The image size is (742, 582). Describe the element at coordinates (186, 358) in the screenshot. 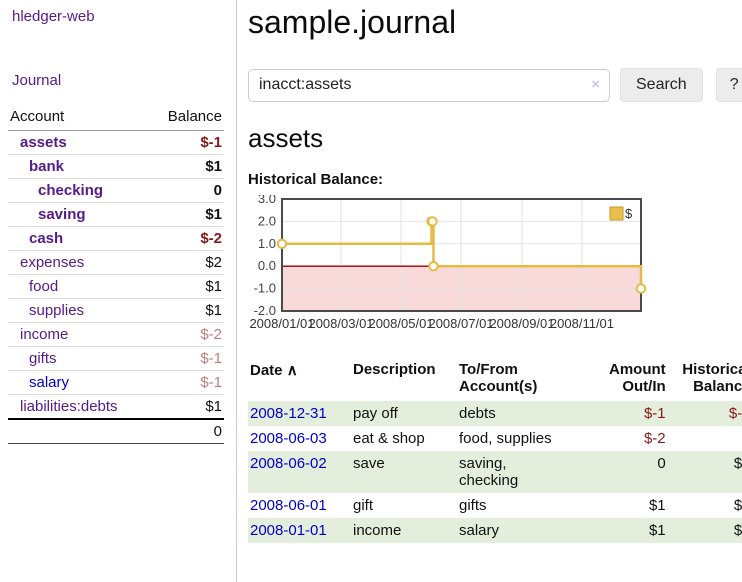

I see `account-balance: $-1` at that location.